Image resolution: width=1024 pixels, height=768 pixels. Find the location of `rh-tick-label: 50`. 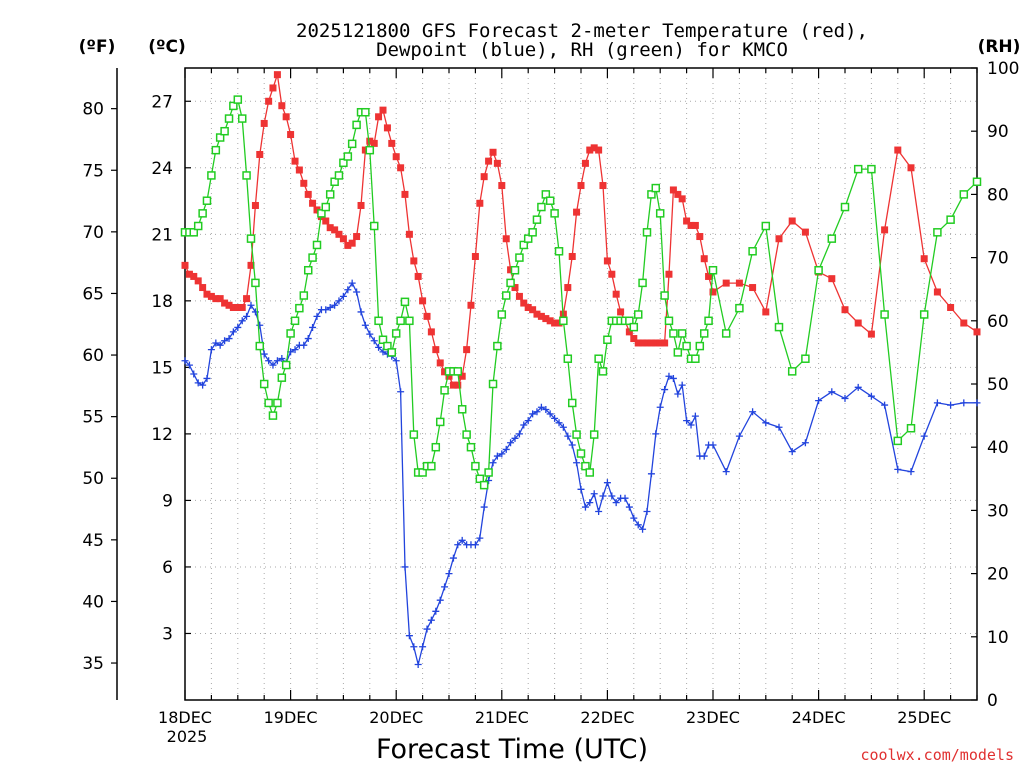

rh-tick-label: 50 is located at coordinates (998, 385).